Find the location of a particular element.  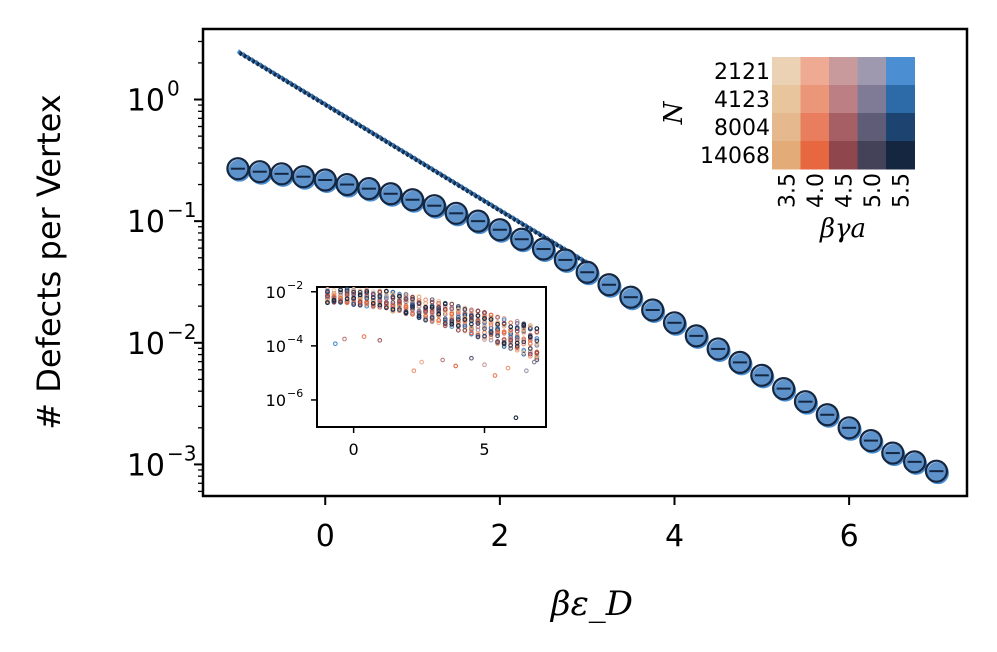

legend-row-label: 2121 is located at coordinates (742, 72).